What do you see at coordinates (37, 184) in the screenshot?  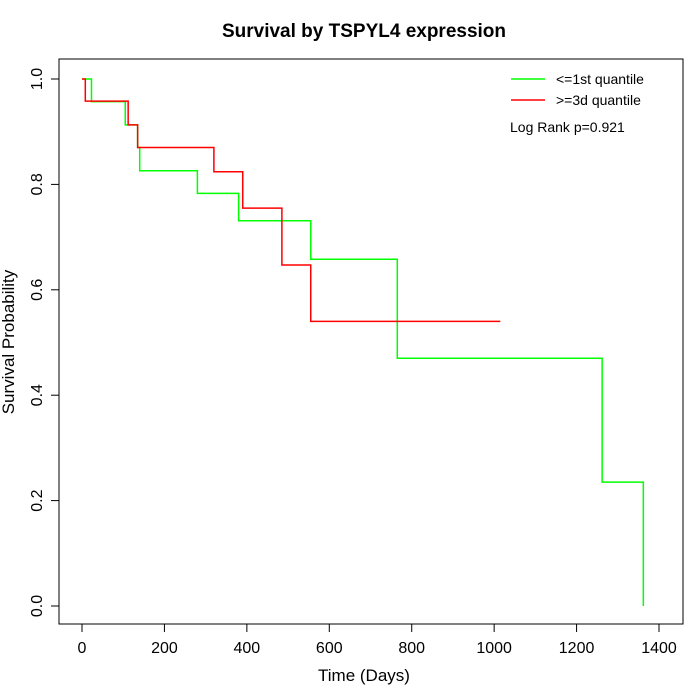 I see `y-tick-label-4: 0.8` at bounding box center [37, 184].